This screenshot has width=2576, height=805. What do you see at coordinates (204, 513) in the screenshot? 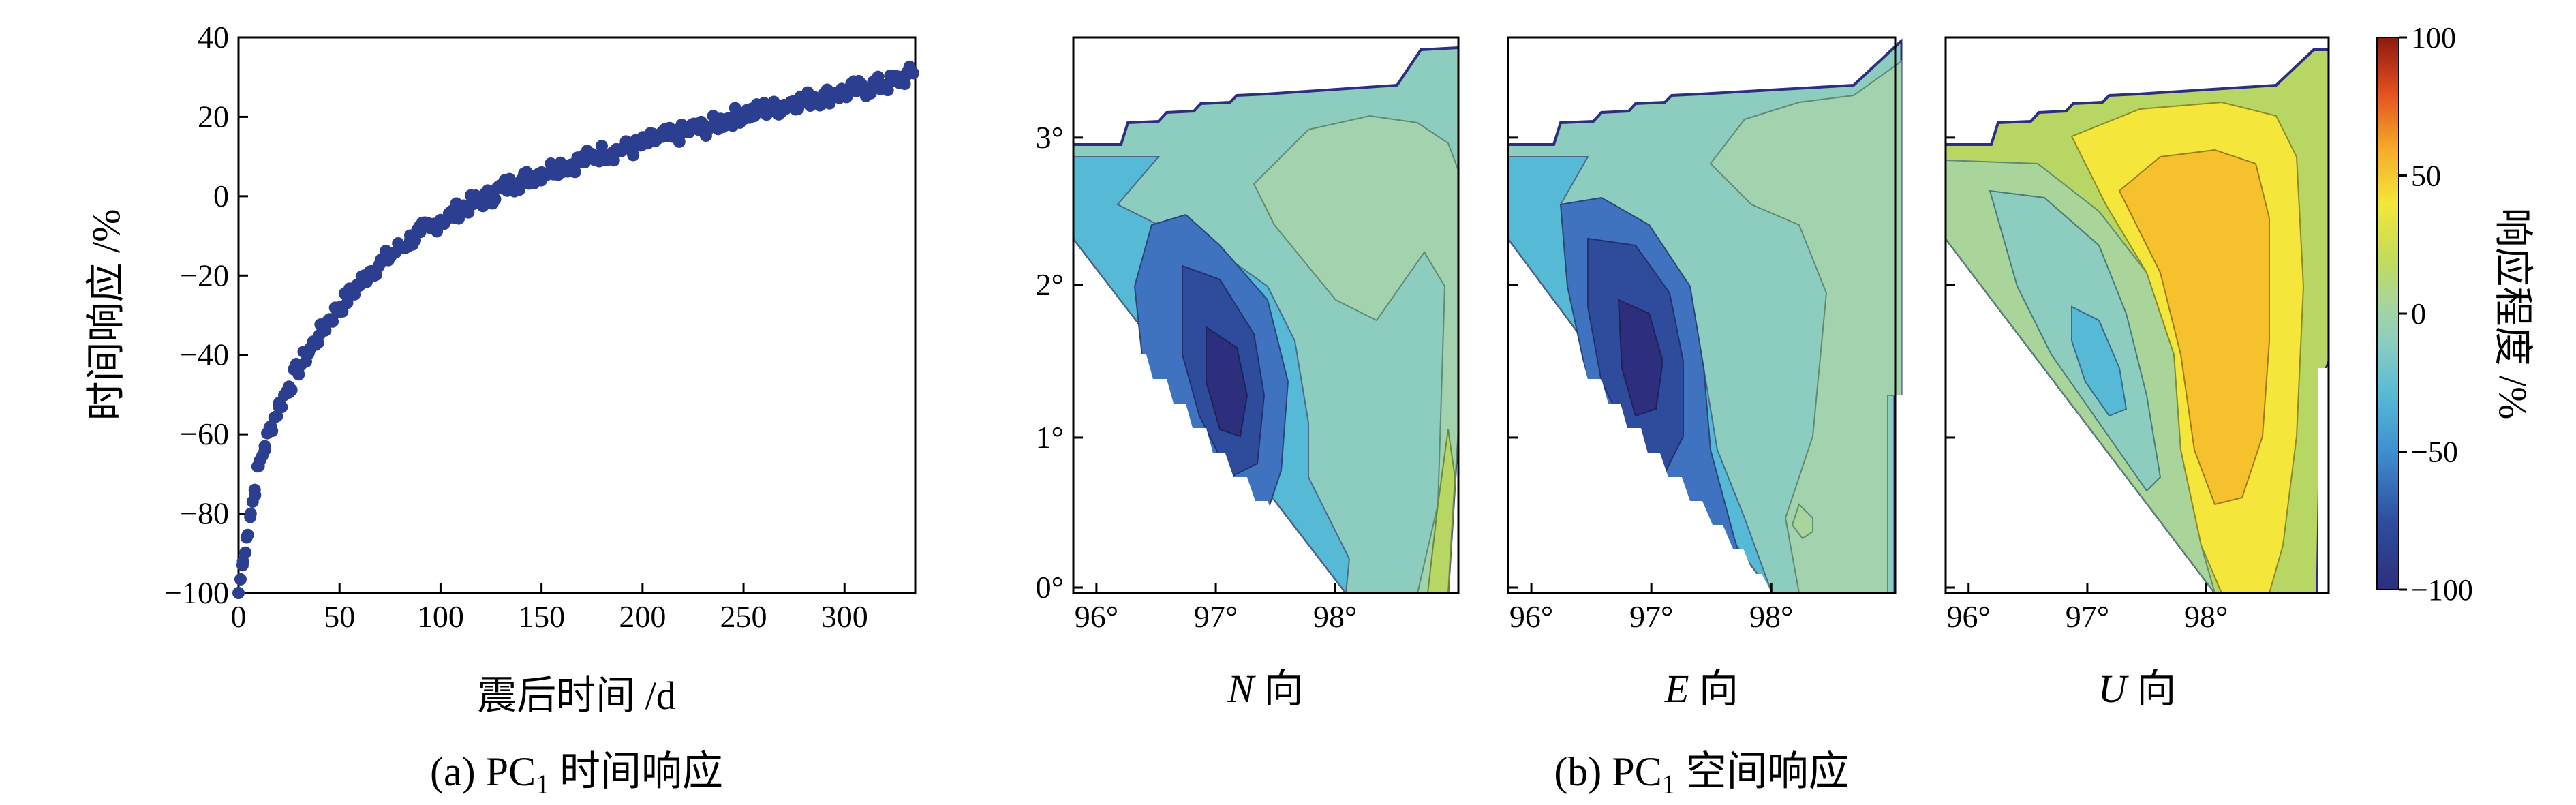
I see `y-tick-label: −80` at bounding box center [204, 513].